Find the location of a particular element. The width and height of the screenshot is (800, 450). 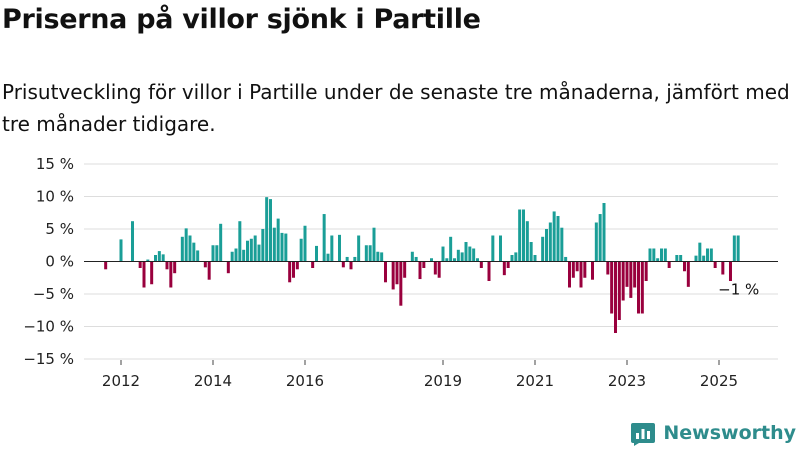

x-axis-ticks: 2012 2014 2016 2019 2021 2023 2025 is located at coordinates (420, 375).